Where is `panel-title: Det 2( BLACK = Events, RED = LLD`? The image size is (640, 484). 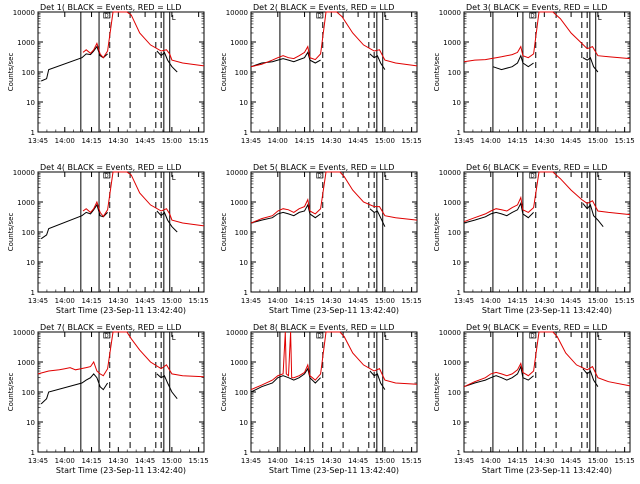 panel-title: Det 2( BLACK = Events, RED = LLD is located at coordinates (323, 7).